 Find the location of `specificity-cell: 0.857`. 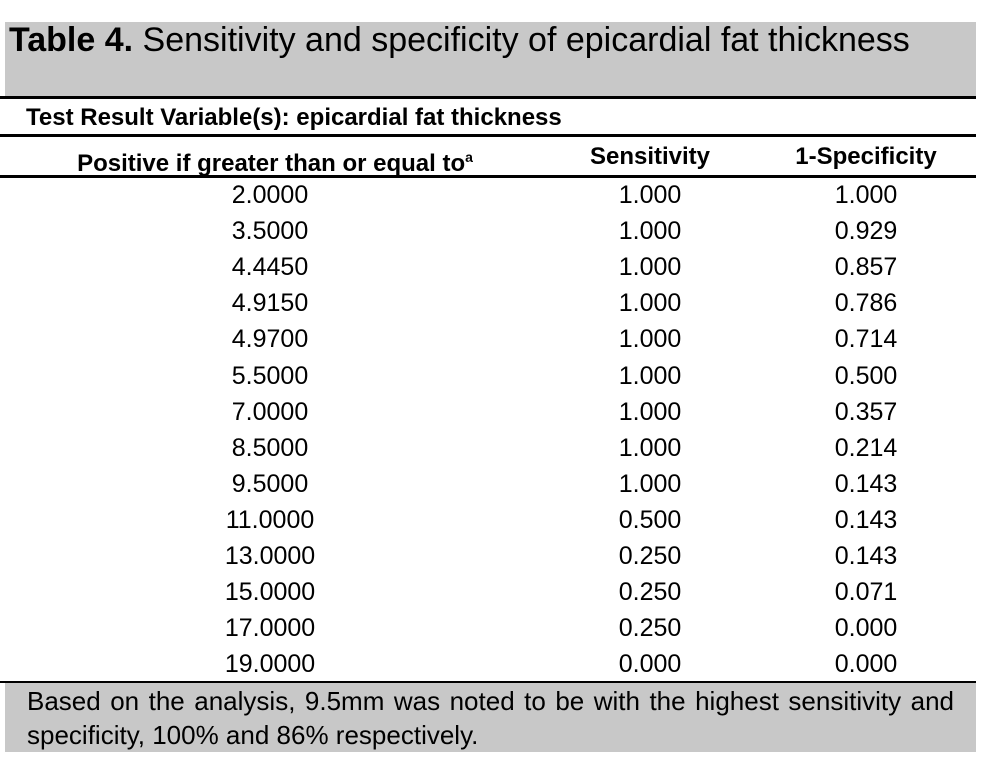

specificity-cell: 0.857 is located at coordinates (866, 267).